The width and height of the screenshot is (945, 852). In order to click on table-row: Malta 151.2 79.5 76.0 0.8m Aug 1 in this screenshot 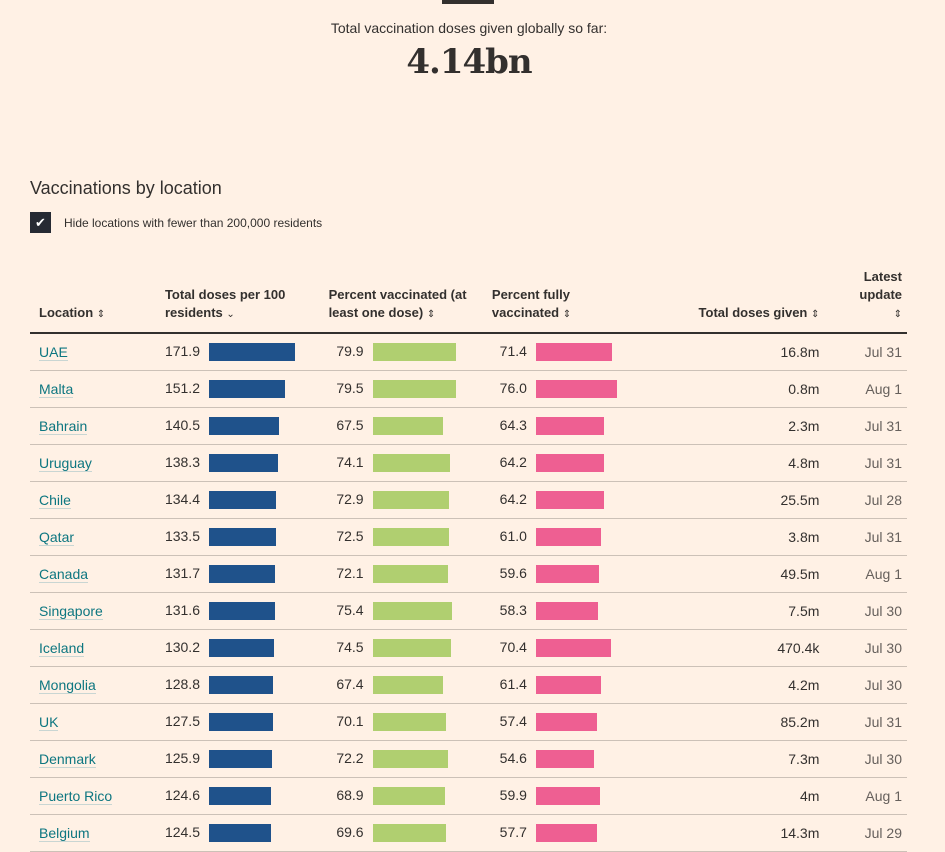, I will do `click(468, 389)`.